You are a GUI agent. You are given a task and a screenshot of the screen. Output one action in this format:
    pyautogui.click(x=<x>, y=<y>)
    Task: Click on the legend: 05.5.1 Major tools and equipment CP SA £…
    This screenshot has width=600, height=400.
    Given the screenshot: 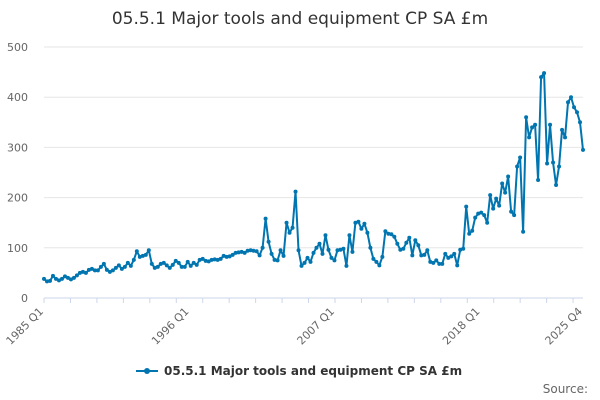 What is the action you would take?
    pyautogui.click(x=299, y=371)
    